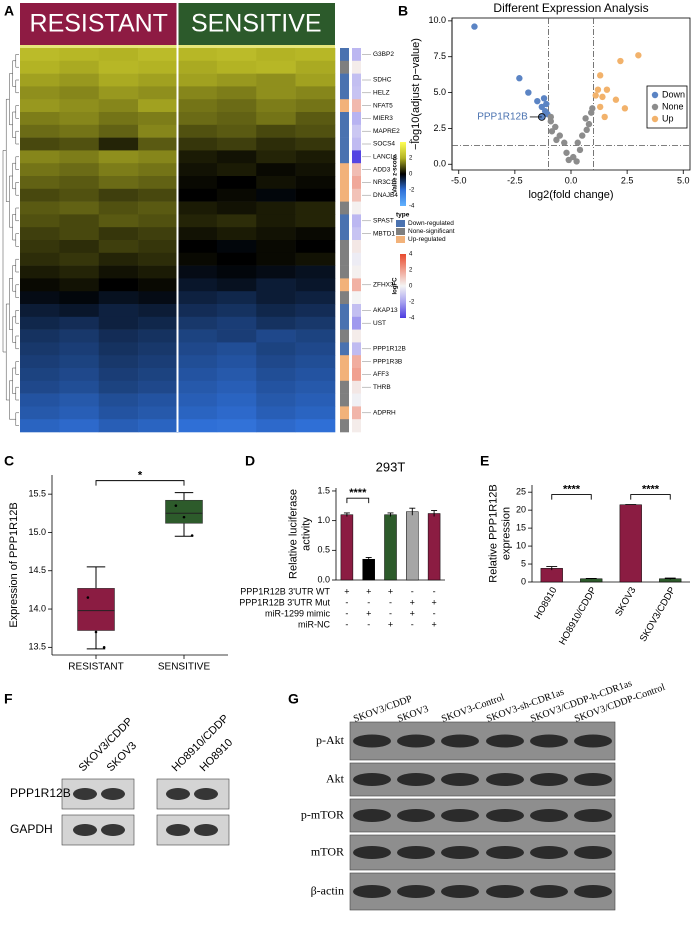 The image size is (699, 940). I want to click on chart-title: Different Expression Analysis, so click(570, 8).